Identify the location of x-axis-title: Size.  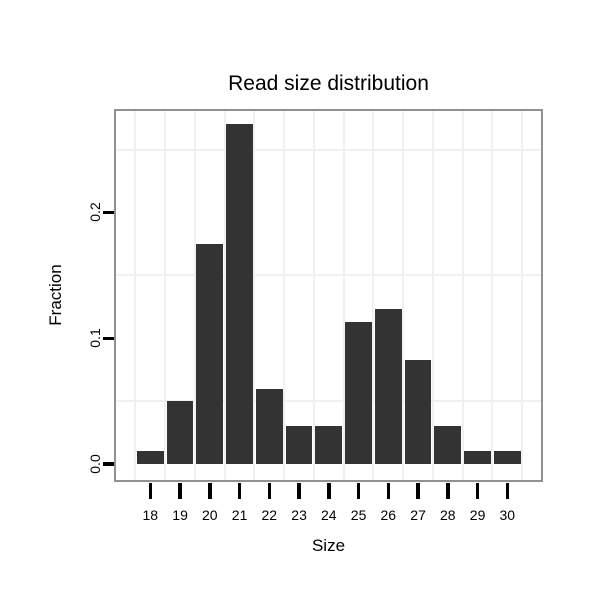
(328, 545).